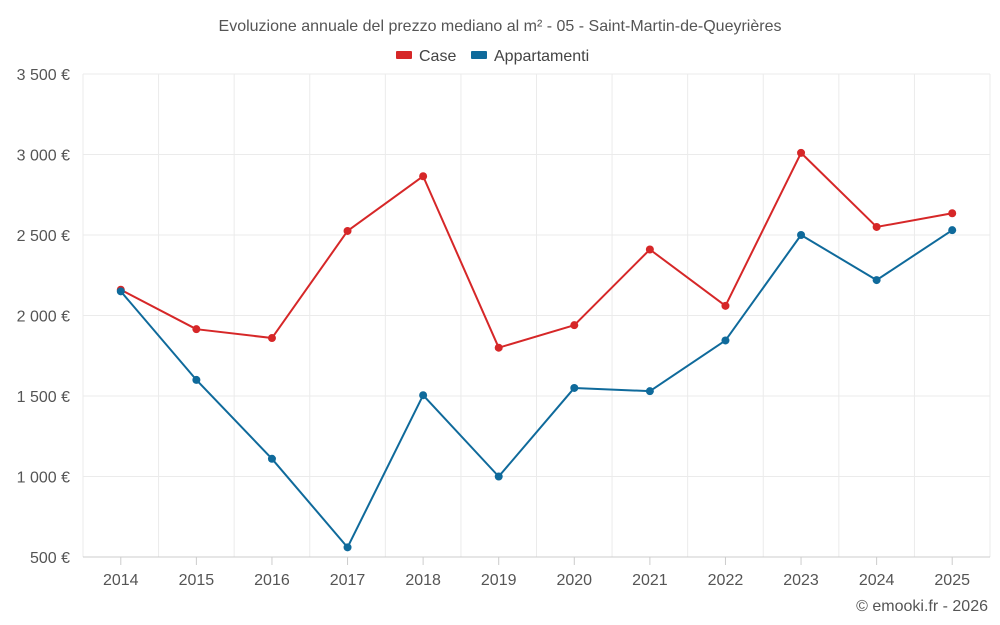  I want to click on legend-label-appartamenti: Appartamenti, so click(541, 56).